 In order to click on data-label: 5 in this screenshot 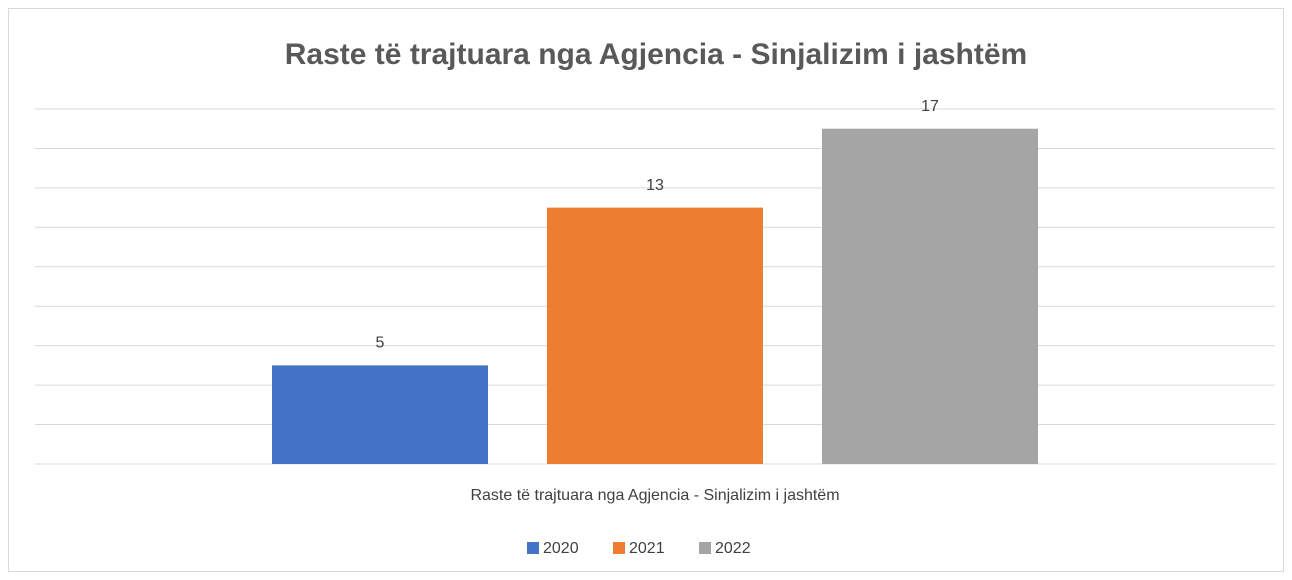, I will do `click(380, 343)`.